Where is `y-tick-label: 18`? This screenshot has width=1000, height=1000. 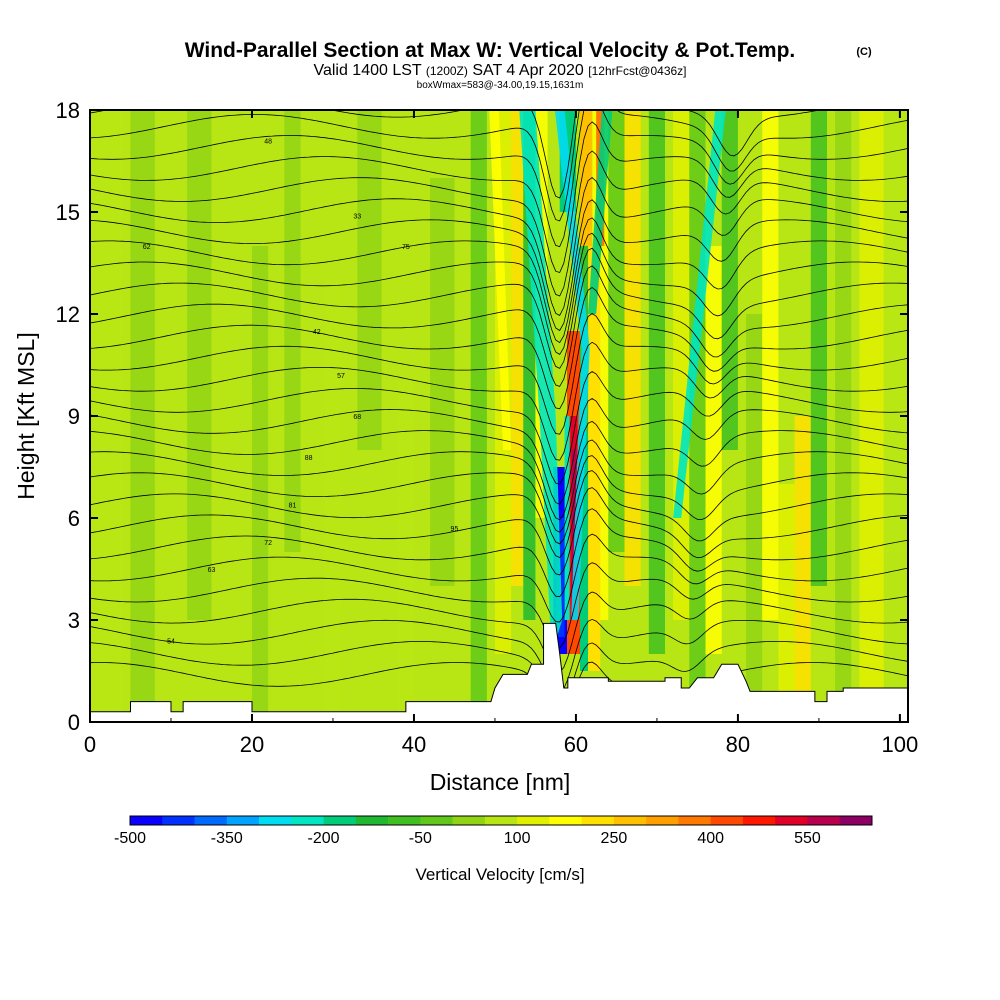 y-tick-label: 18 is located at coordinates (68, 110).